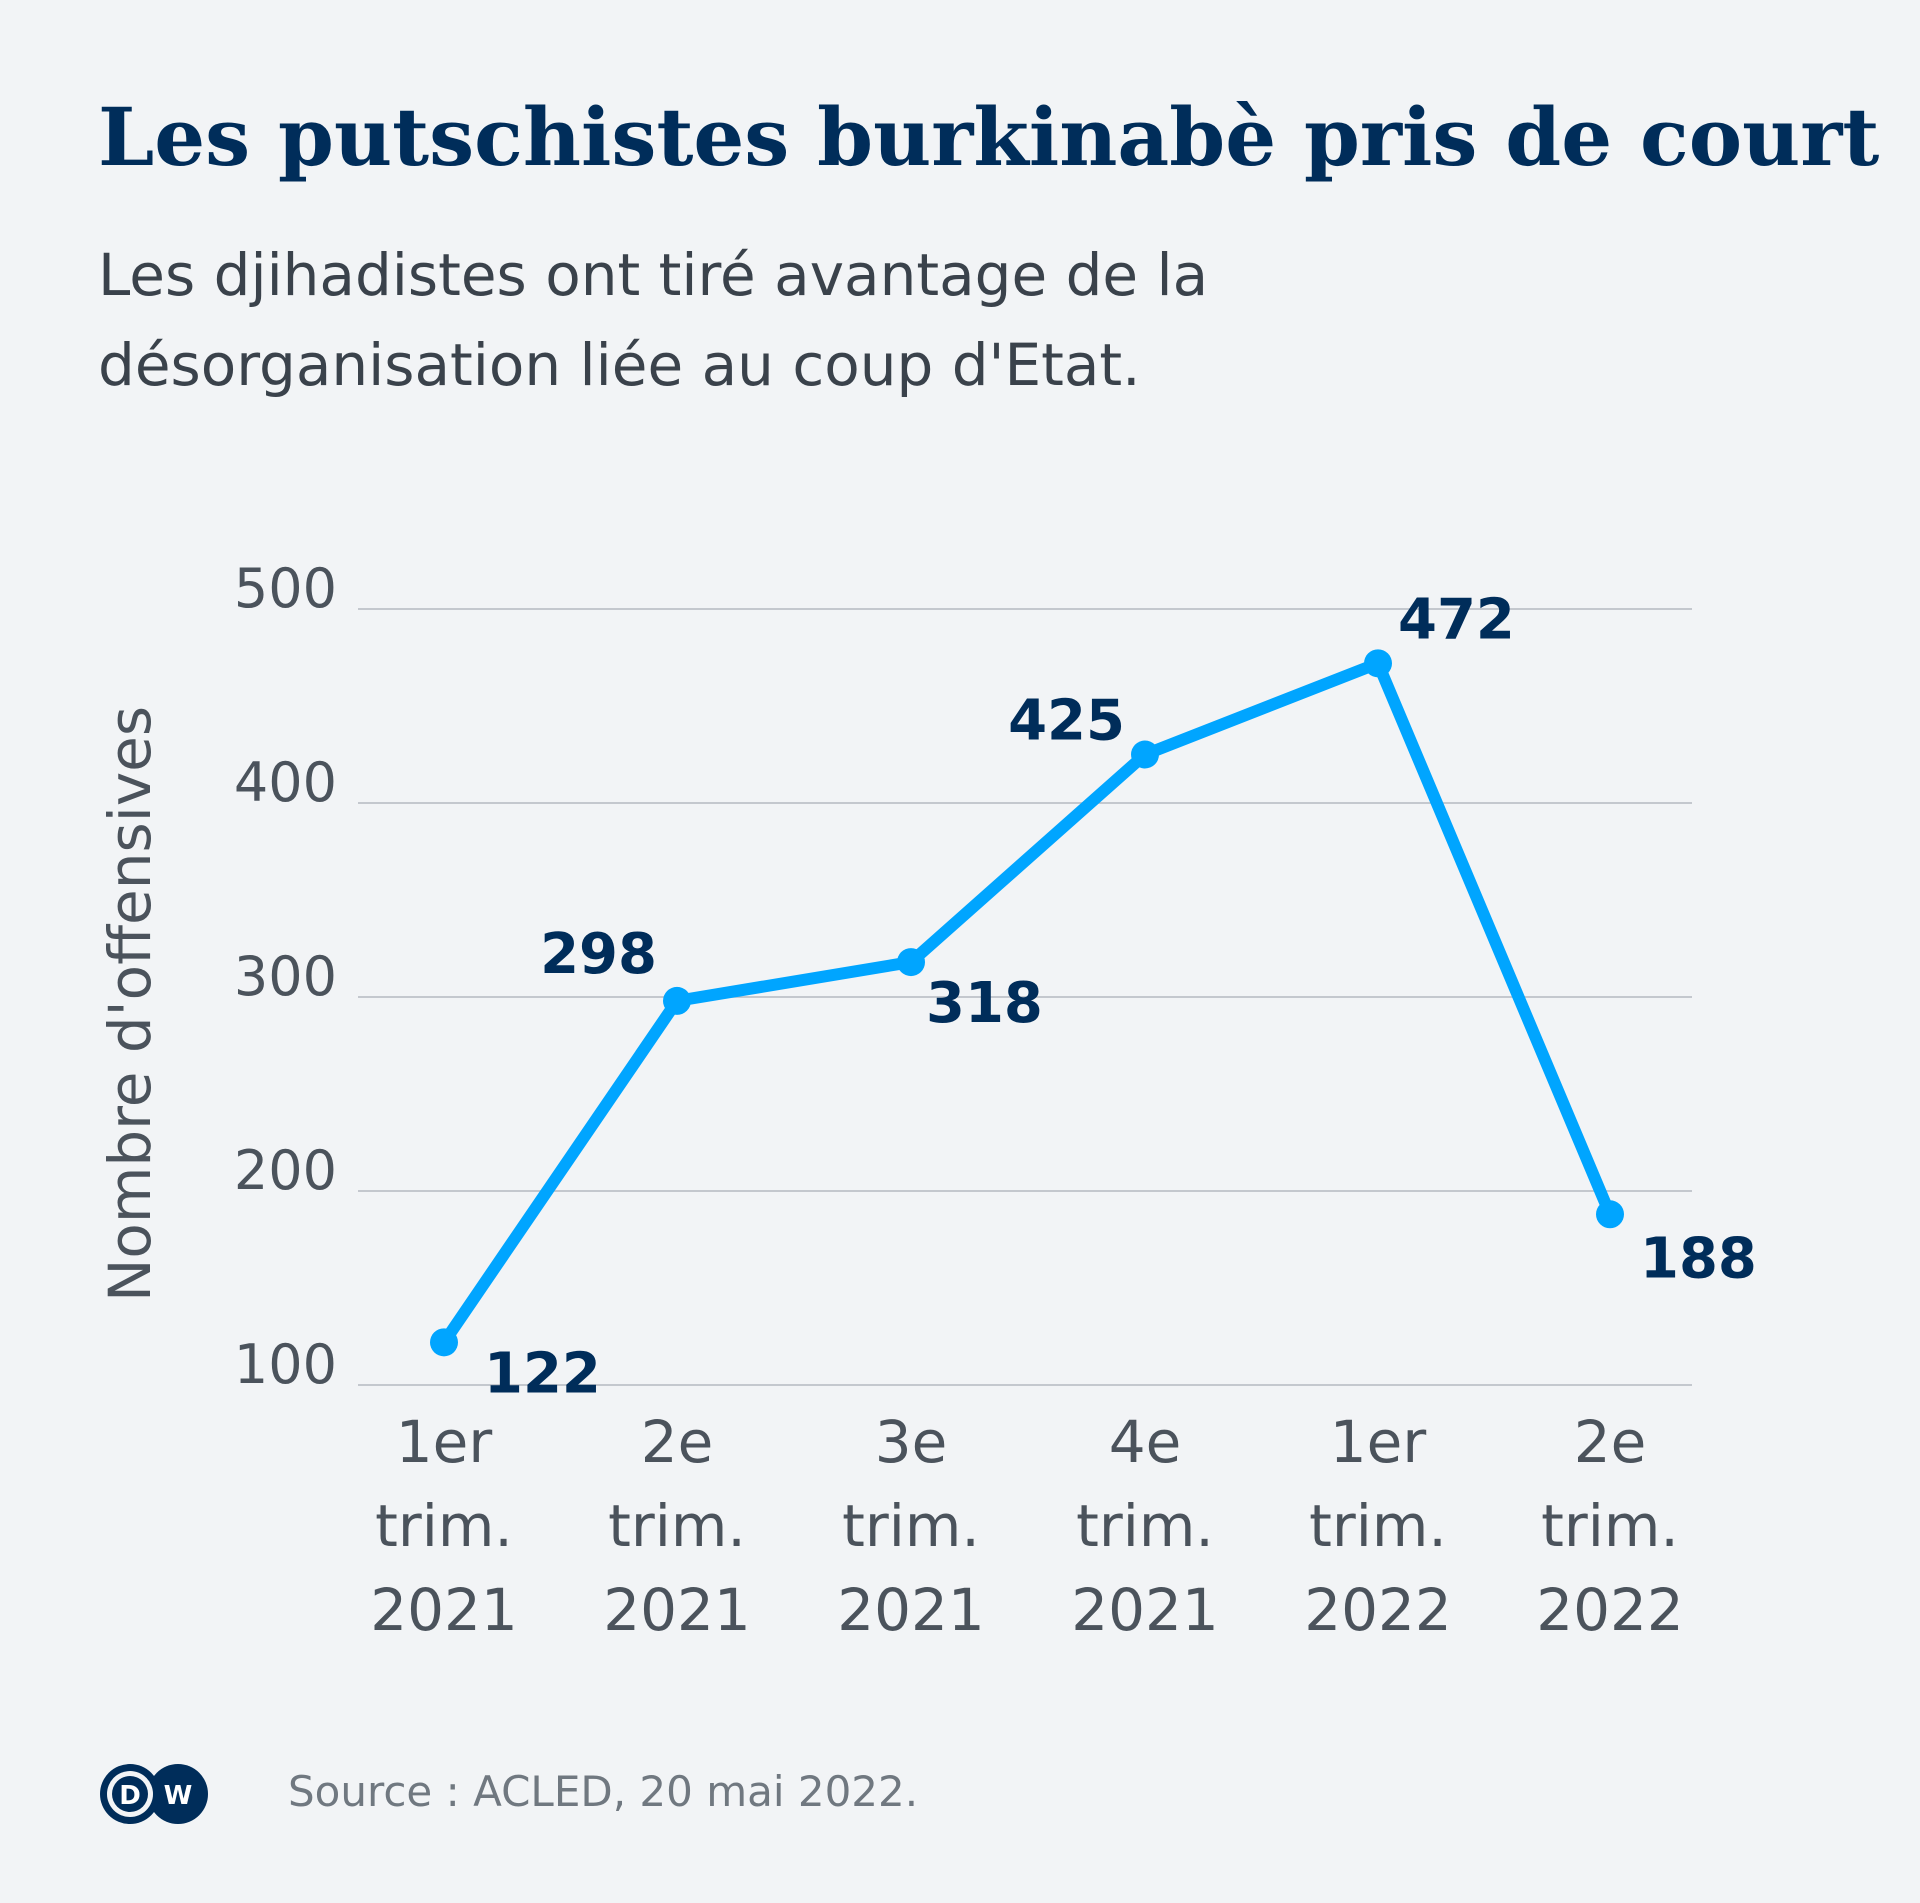 The image size is (1920, 1903). Describe the element at coordinates (603, 1791) in the screenshot. I see `source-note: Source : ACLED, 20 mai 2022.` at that location.